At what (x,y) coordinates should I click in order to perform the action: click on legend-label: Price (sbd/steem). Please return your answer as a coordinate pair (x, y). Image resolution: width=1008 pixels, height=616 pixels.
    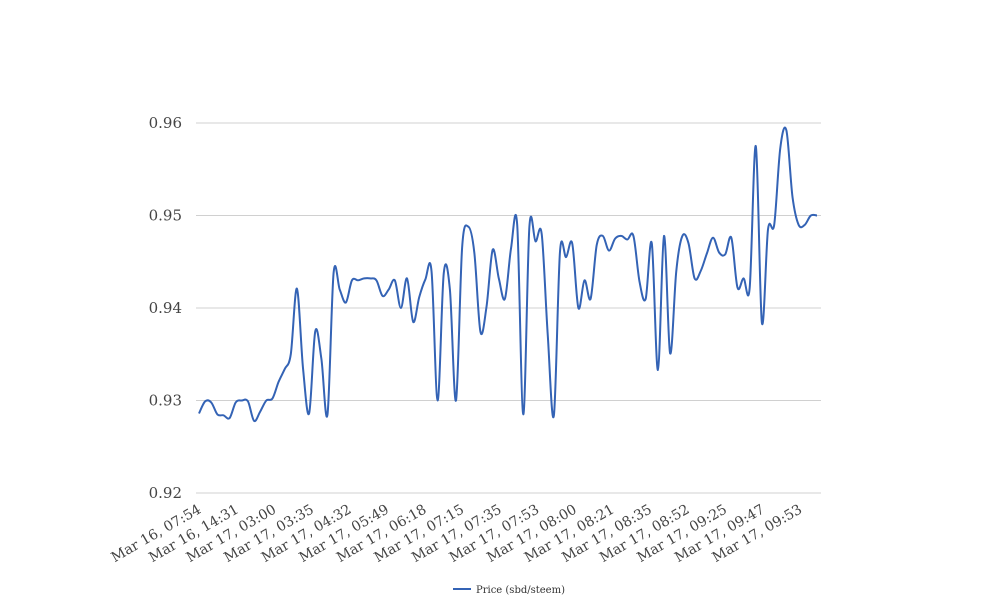
    Looking at the image, I should click on (520, 590).